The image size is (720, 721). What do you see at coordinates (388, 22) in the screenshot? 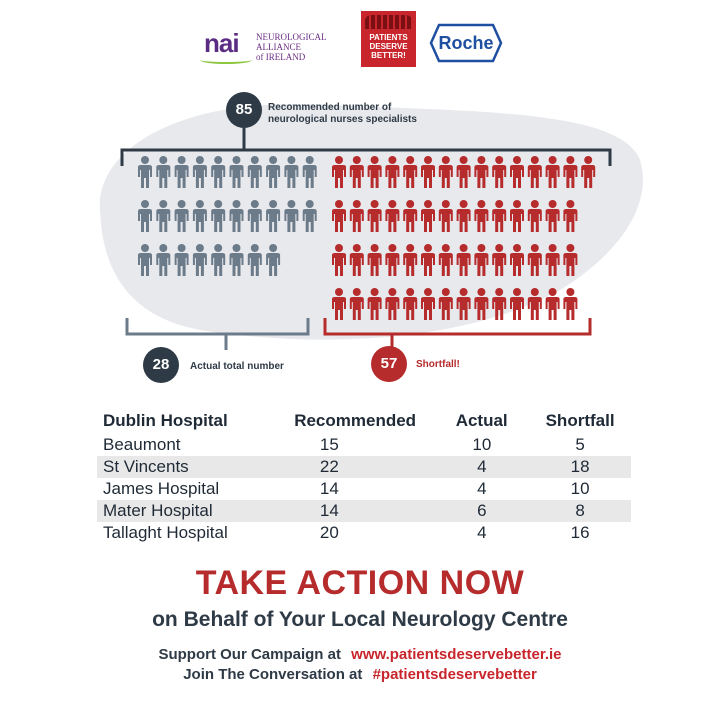
I see `crowd-icon` at bounding box center [388, 22].